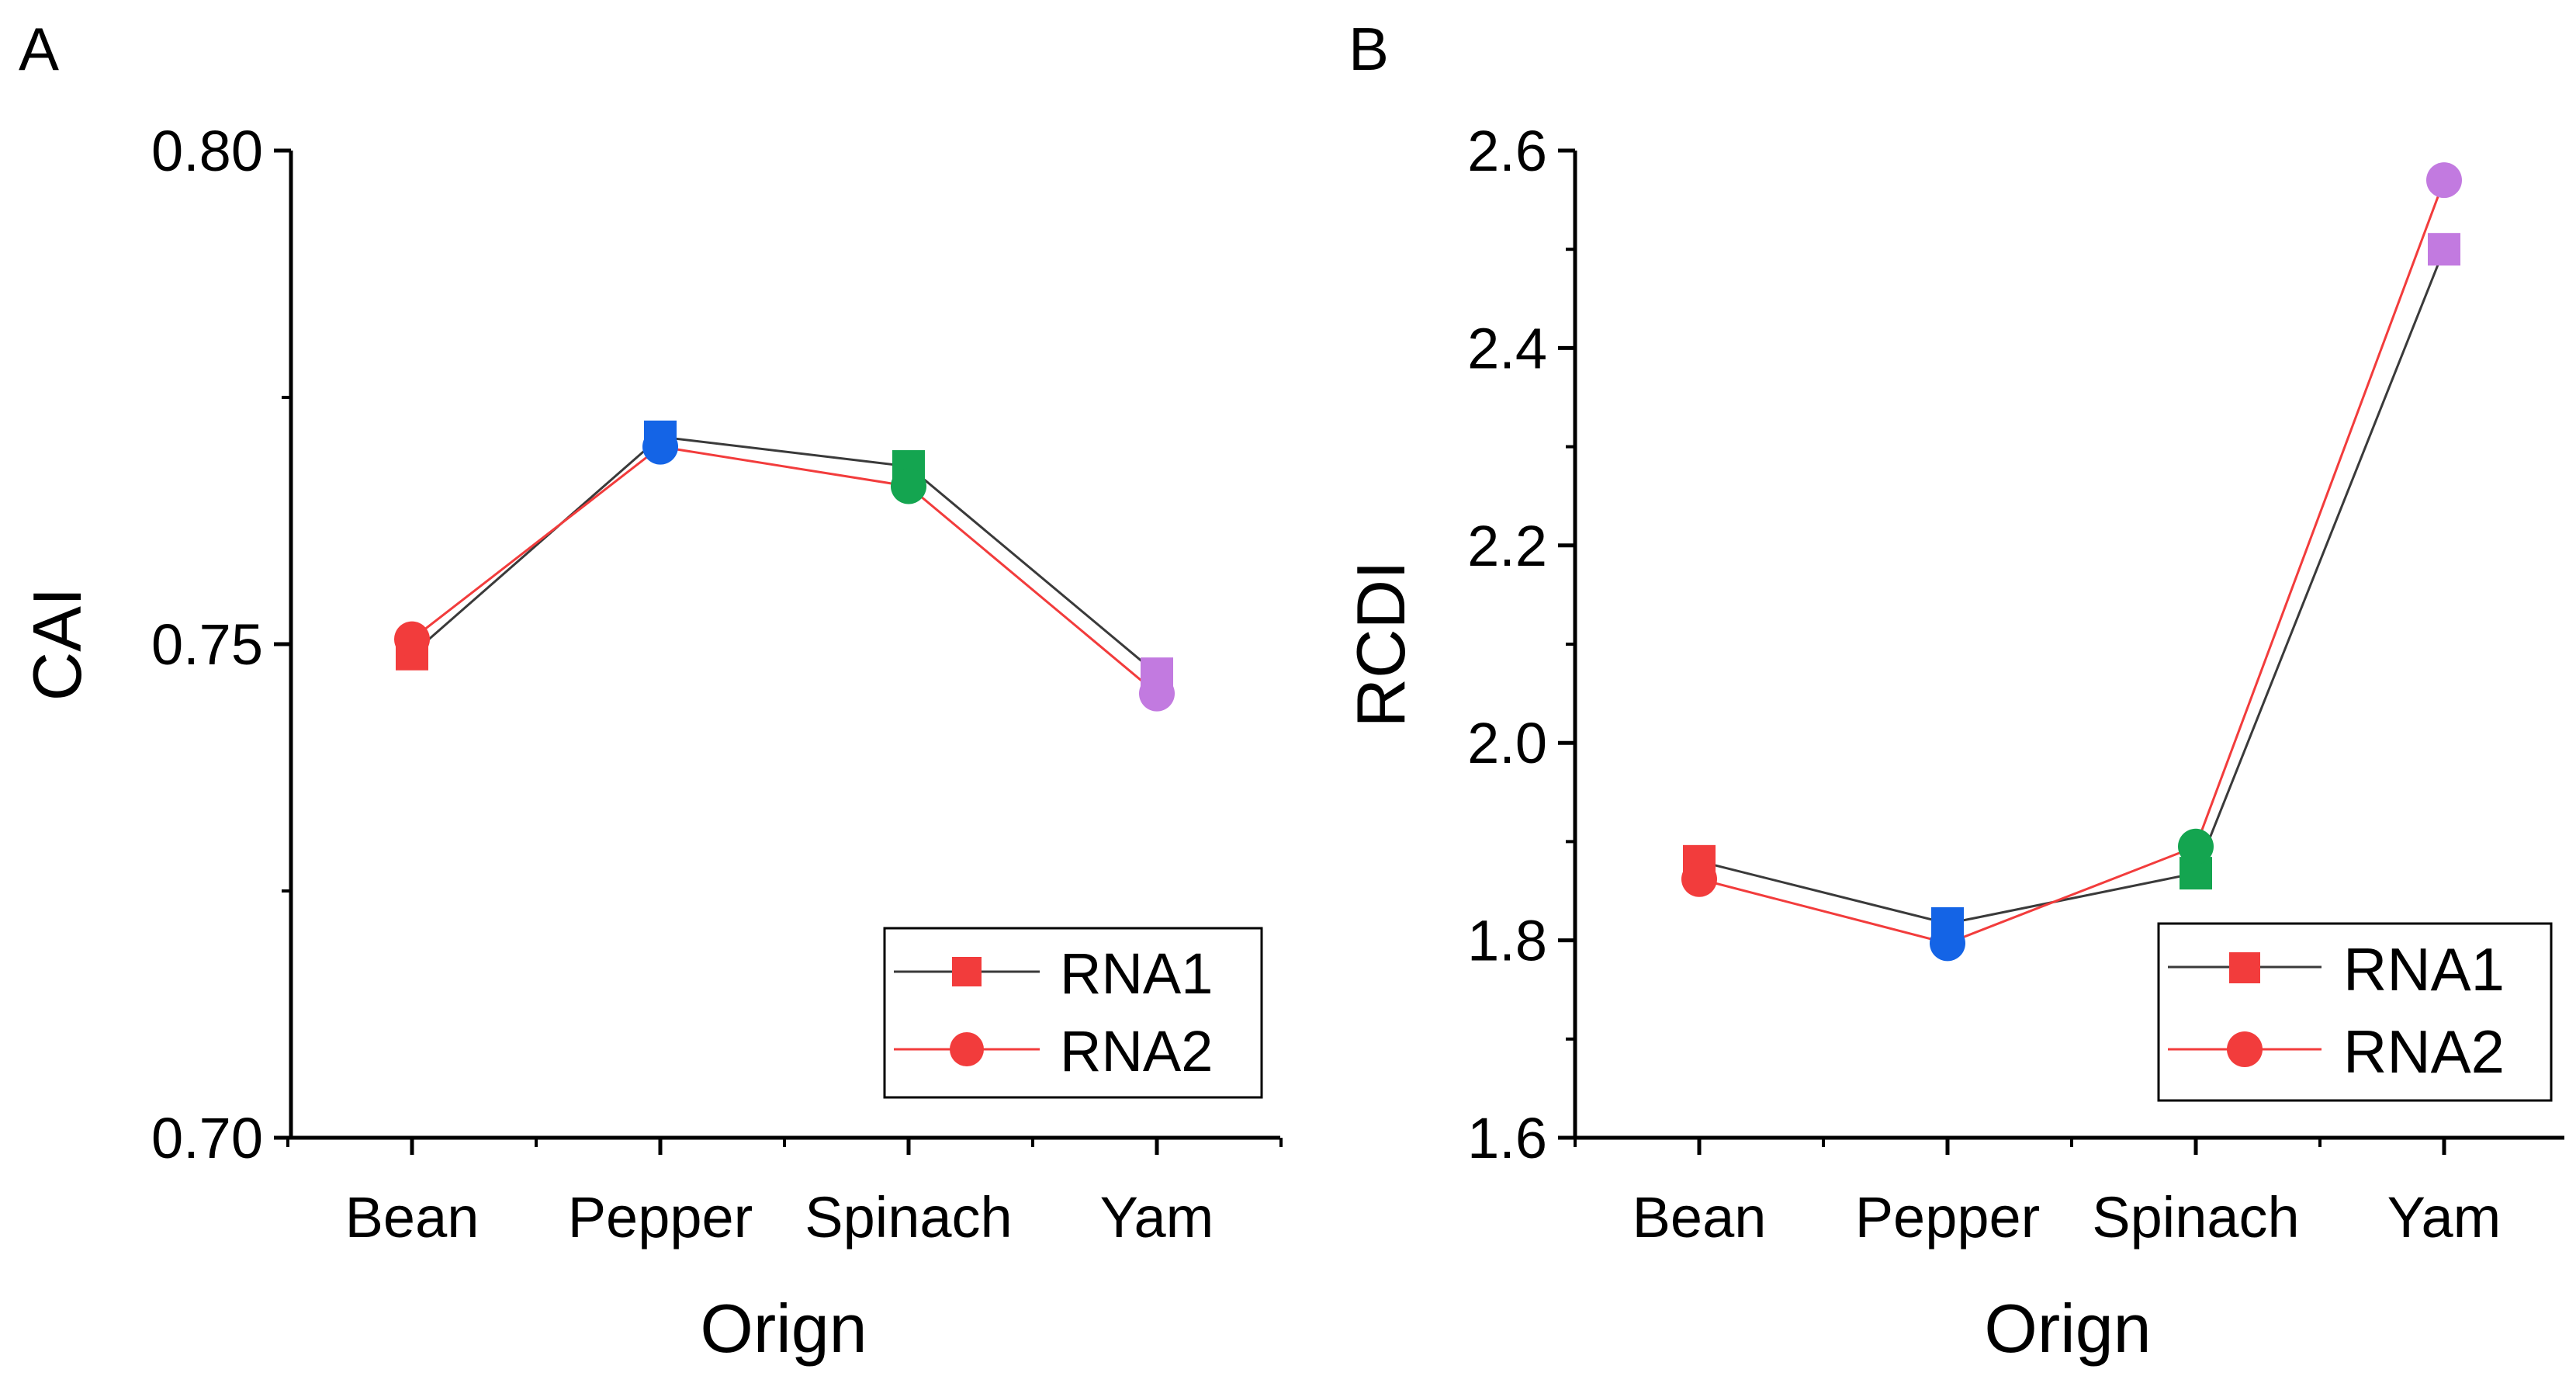  Describe the element at coordinates (967, 1049) in the screenshot. I see `panel-a-legend-circle-marker` at that location.